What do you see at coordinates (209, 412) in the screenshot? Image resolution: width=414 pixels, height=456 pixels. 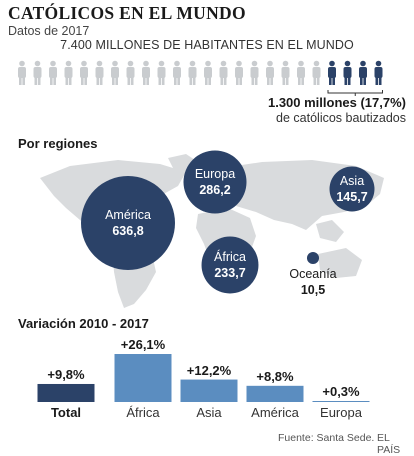 I see `bar-label-asia: Asia` at bounding box center [209, 412].